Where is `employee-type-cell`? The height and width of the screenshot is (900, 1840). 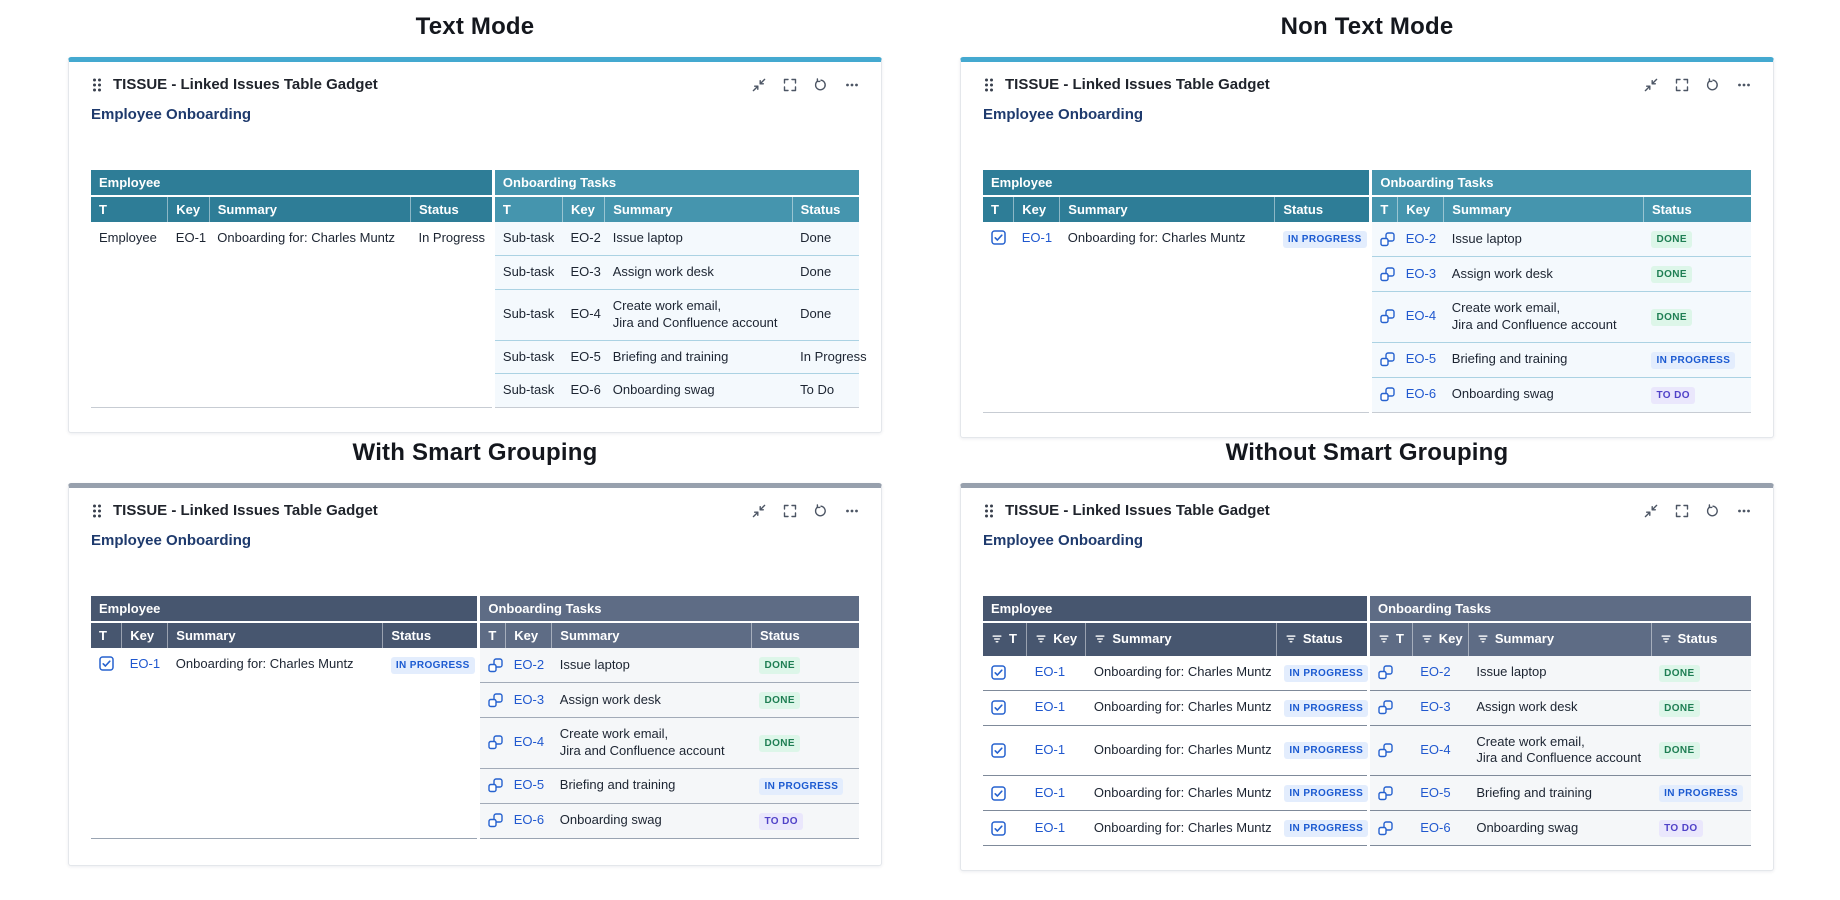 employee-type-cell is located at coordinates (1005, 751).